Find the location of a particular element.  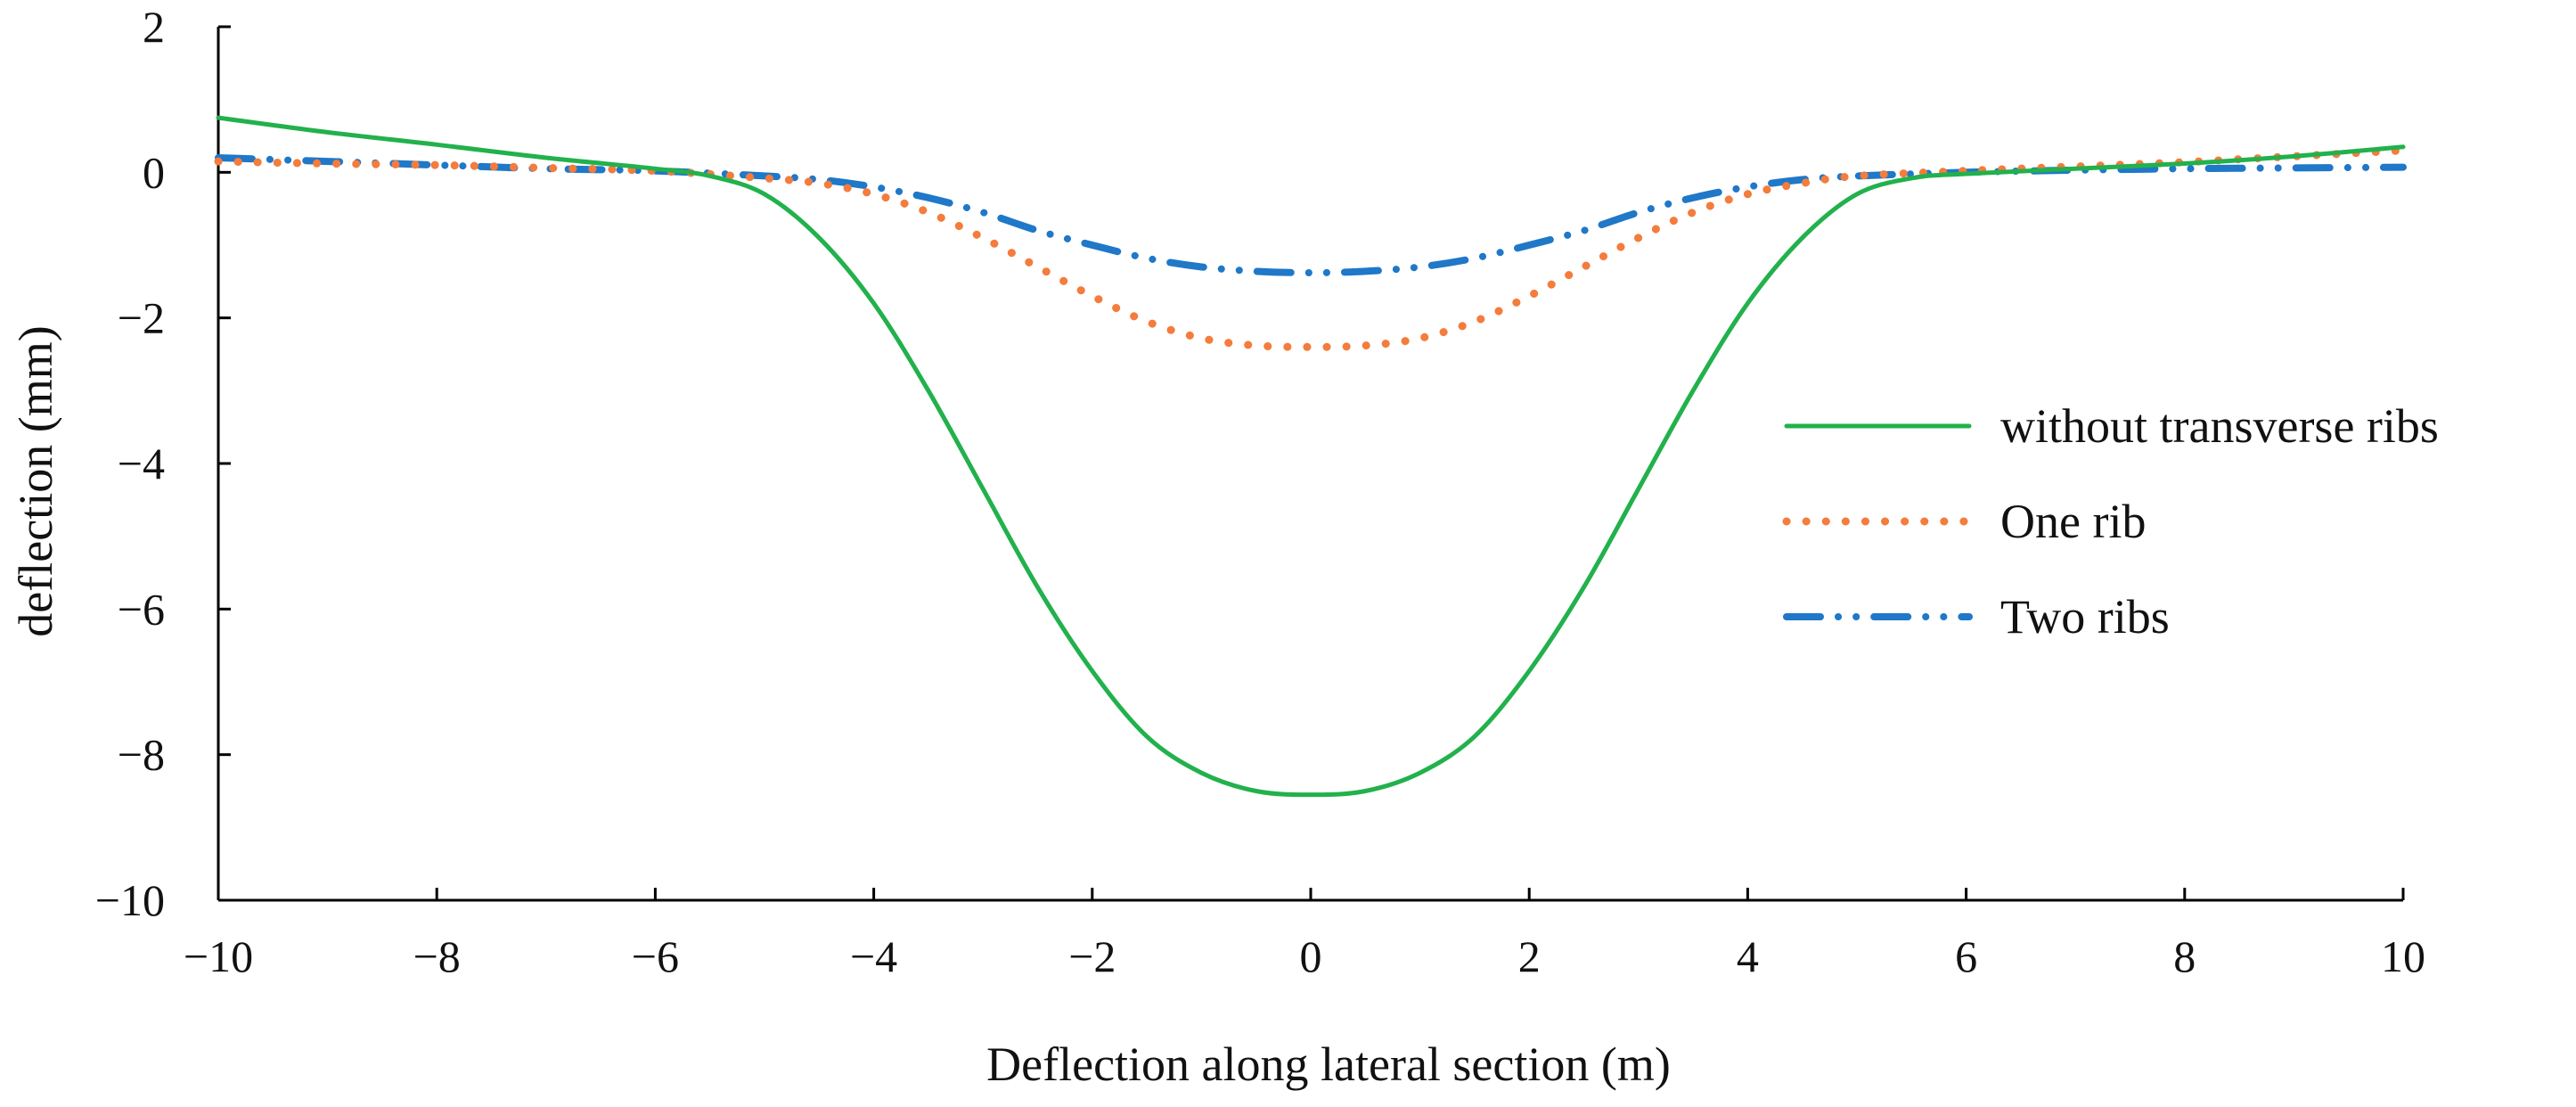

x-tick-label: 2 is located at coordinates (1529, 956).